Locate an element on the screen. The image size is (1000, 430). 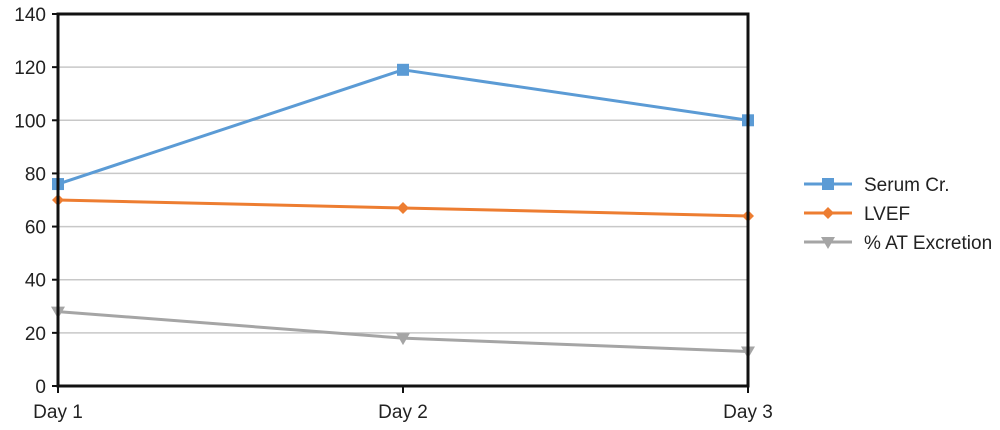
y-tick-label: 100 is located at coordinates (30, 121).